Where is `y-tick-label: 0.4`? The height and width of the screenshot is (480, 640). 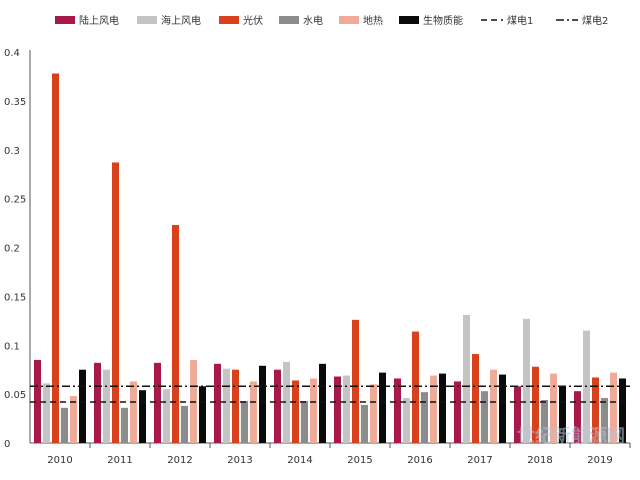
y-tick-label: 0.4 is located at coordinates (12, 53).